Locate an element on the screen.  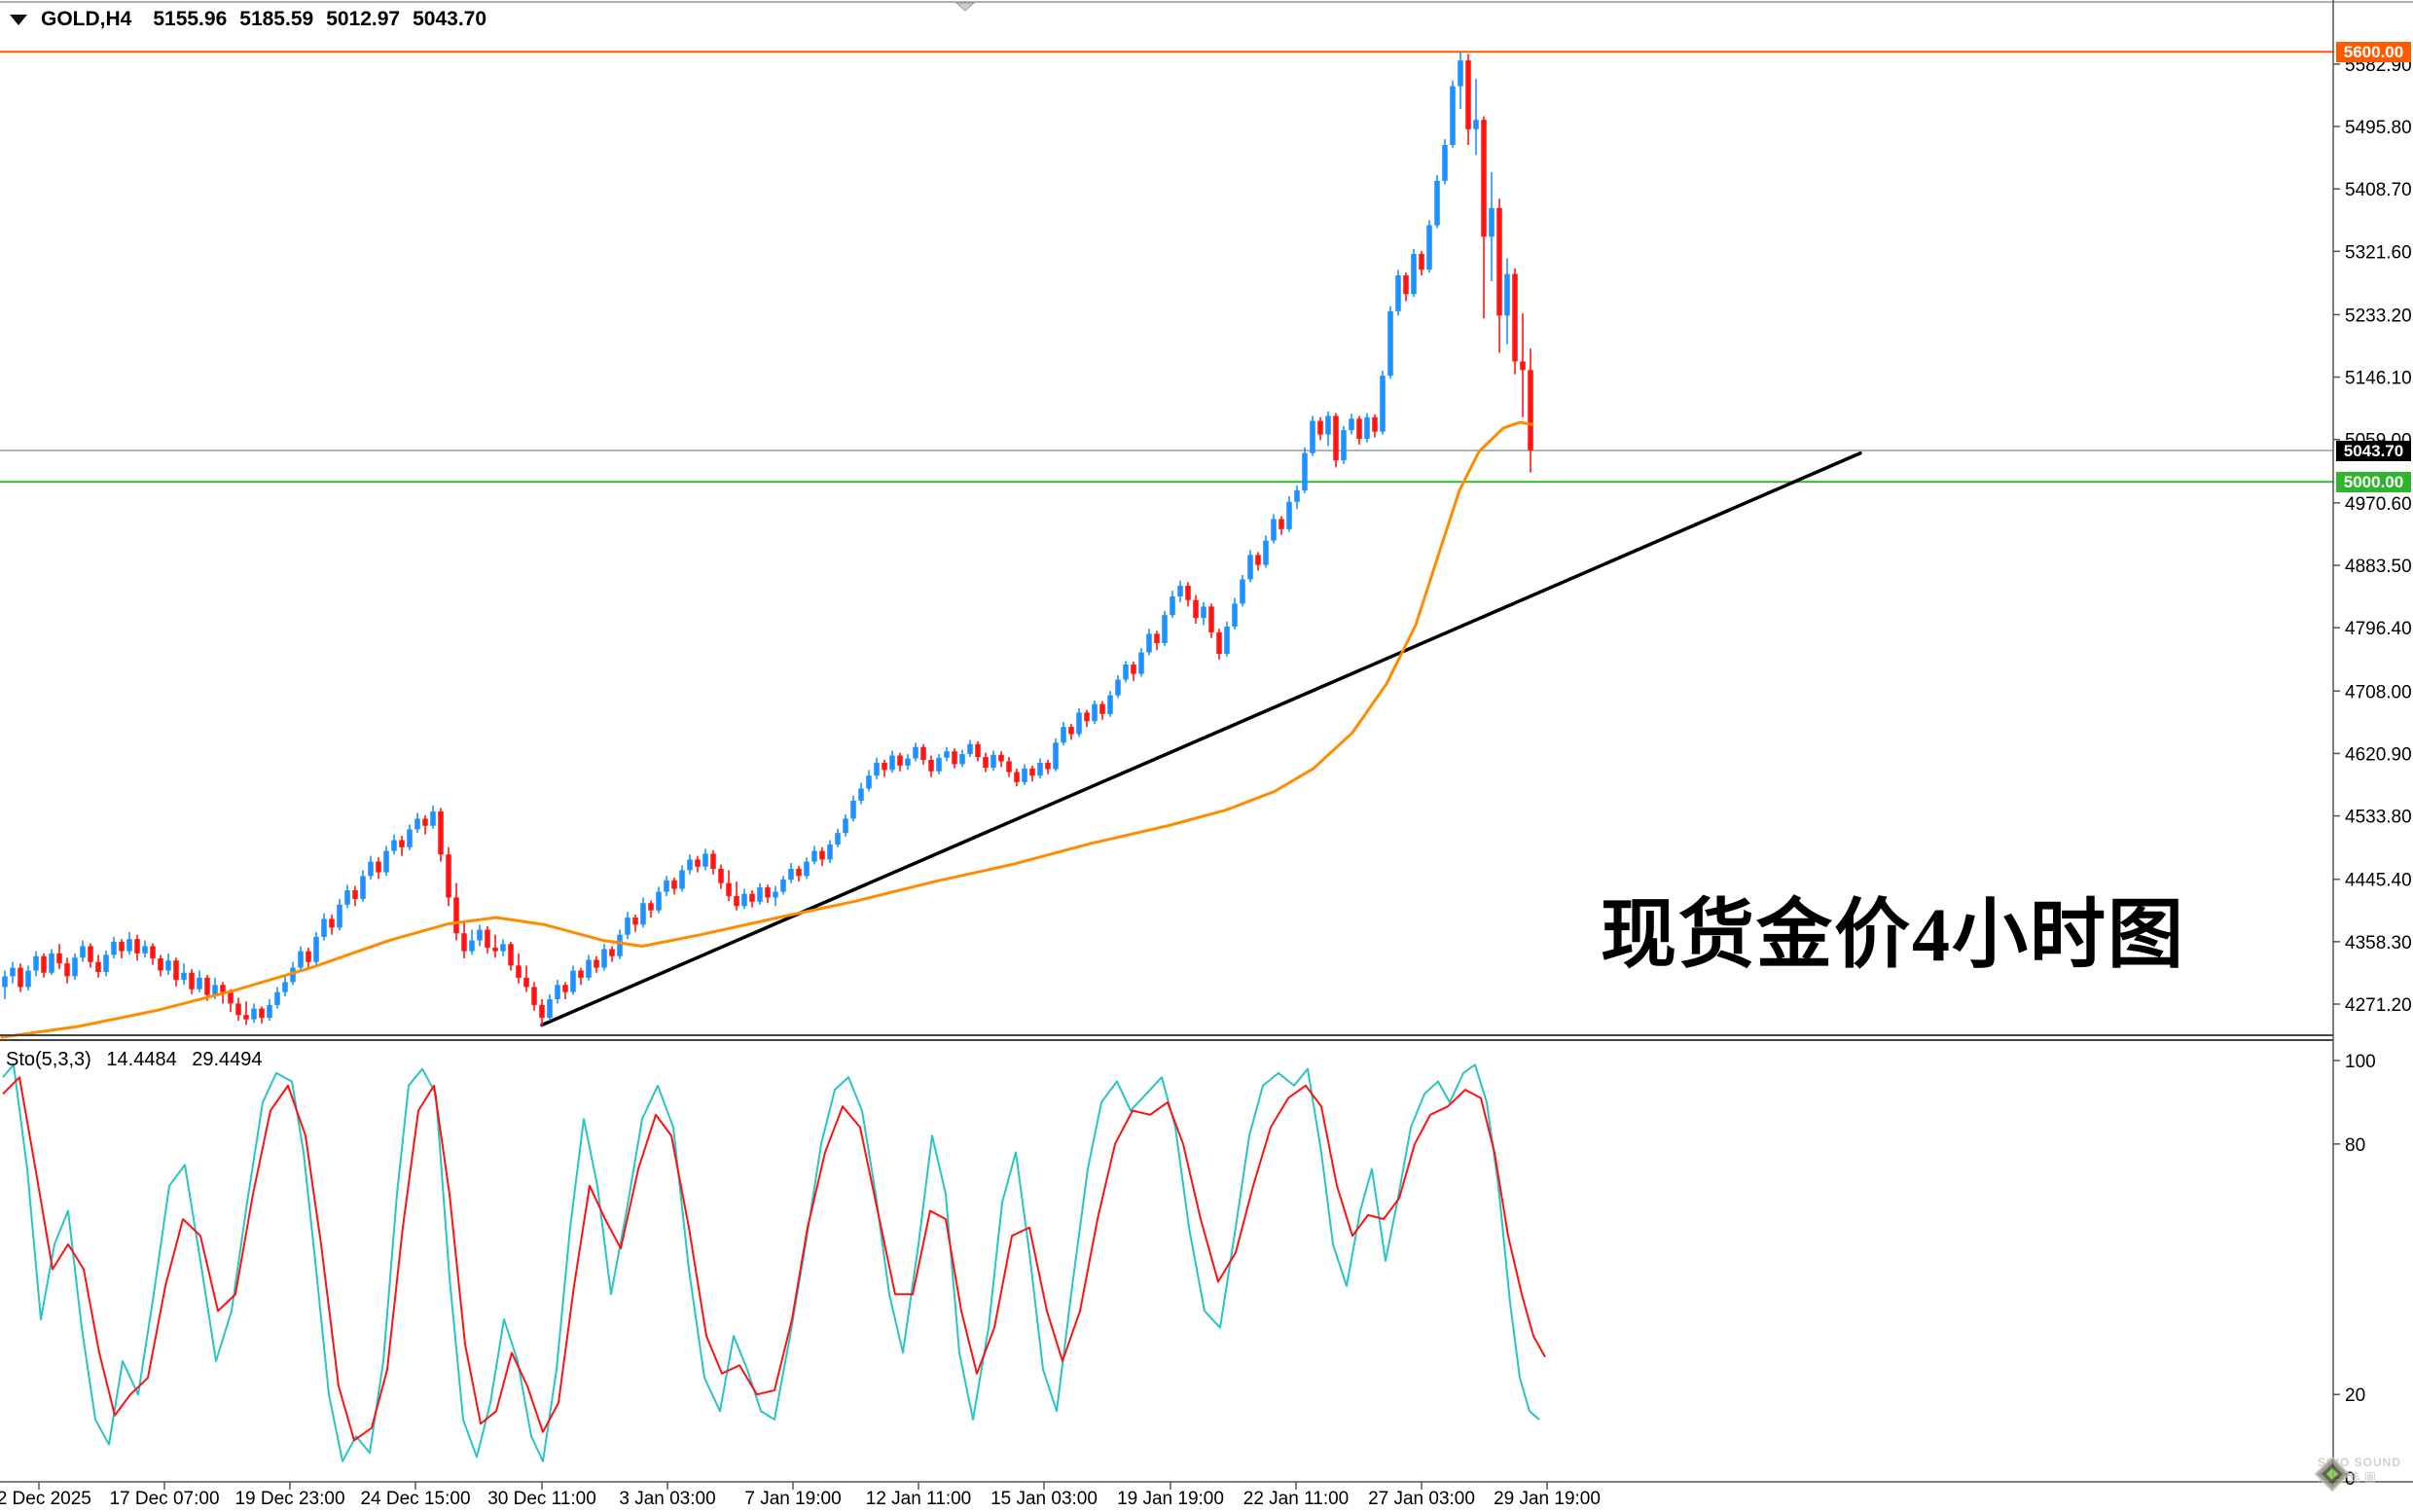
time-axis is located at coordinates (1206, 1497).